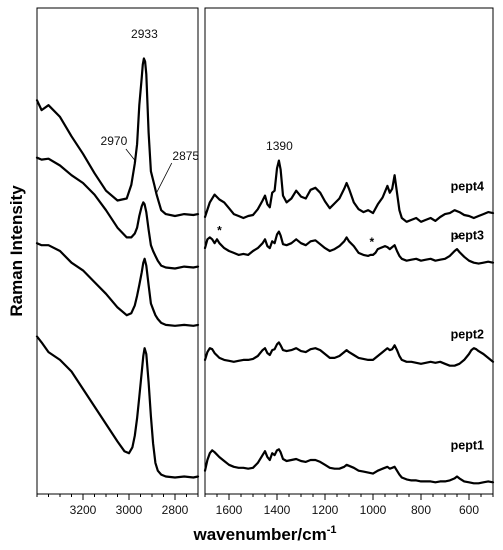  I want to click on x-ticks-high: 3200 3000 2800, so click(117, 505).